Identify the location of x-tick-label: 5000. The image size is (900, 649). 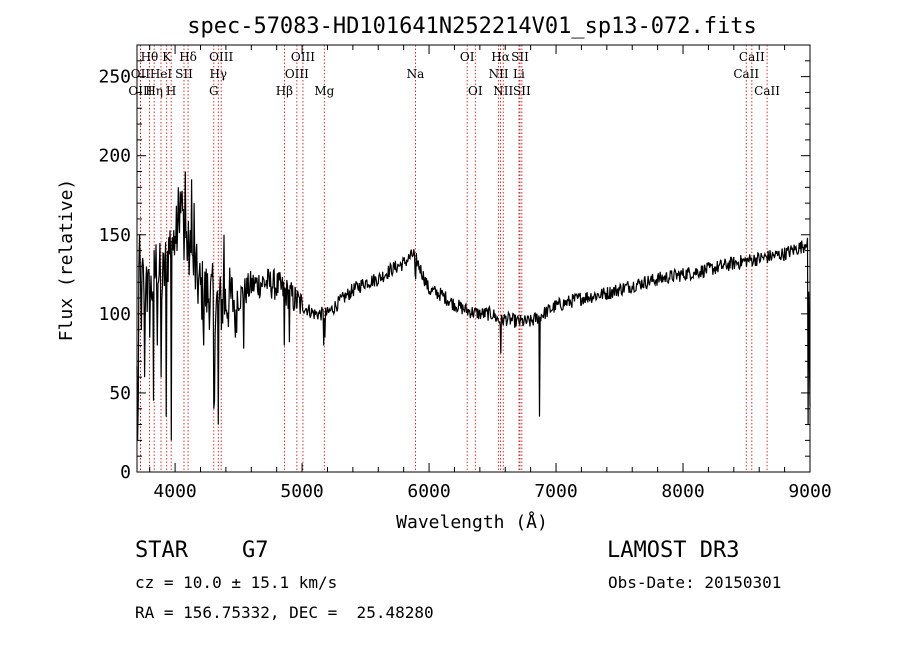
(301, 491).